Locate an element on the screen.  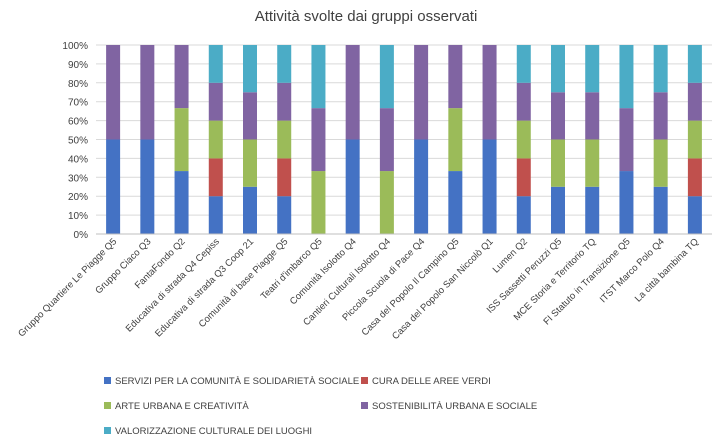
y-tick-label: 50% is located at coordinates (78, 141).